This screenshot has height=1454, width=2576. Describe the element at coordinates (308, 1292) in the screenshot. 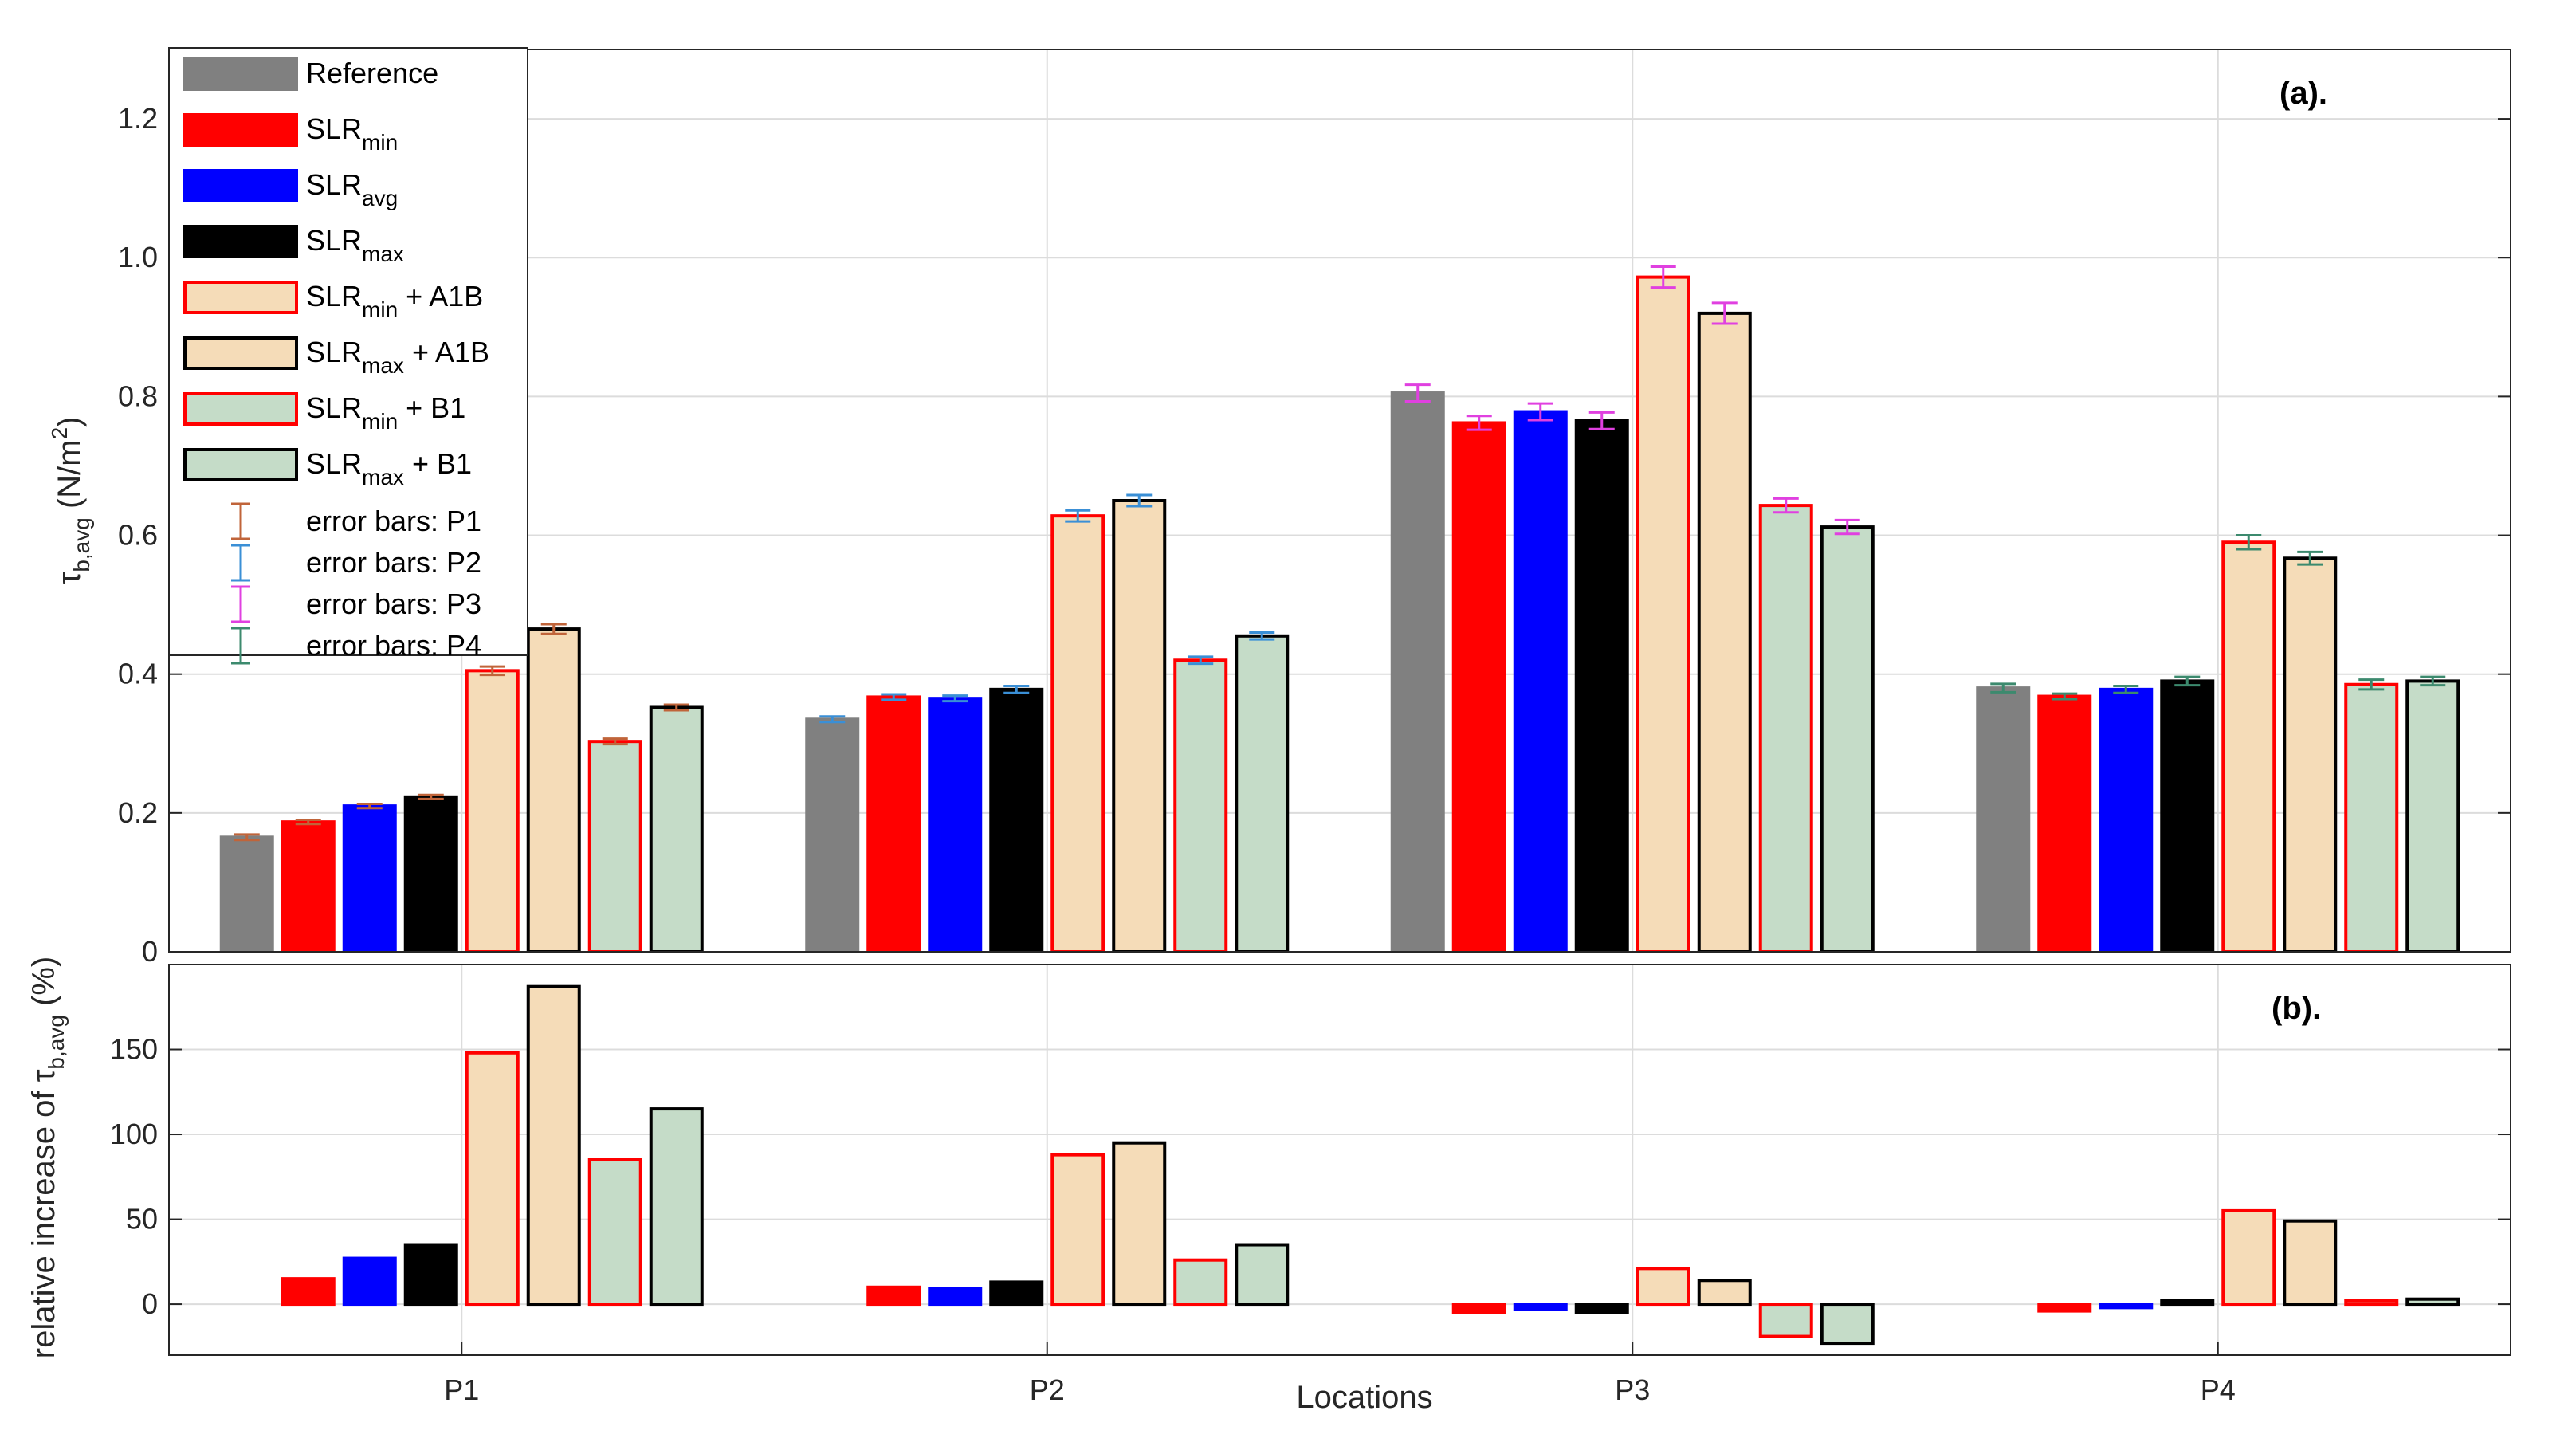

I see `bar-slrmin-P1` at that location.